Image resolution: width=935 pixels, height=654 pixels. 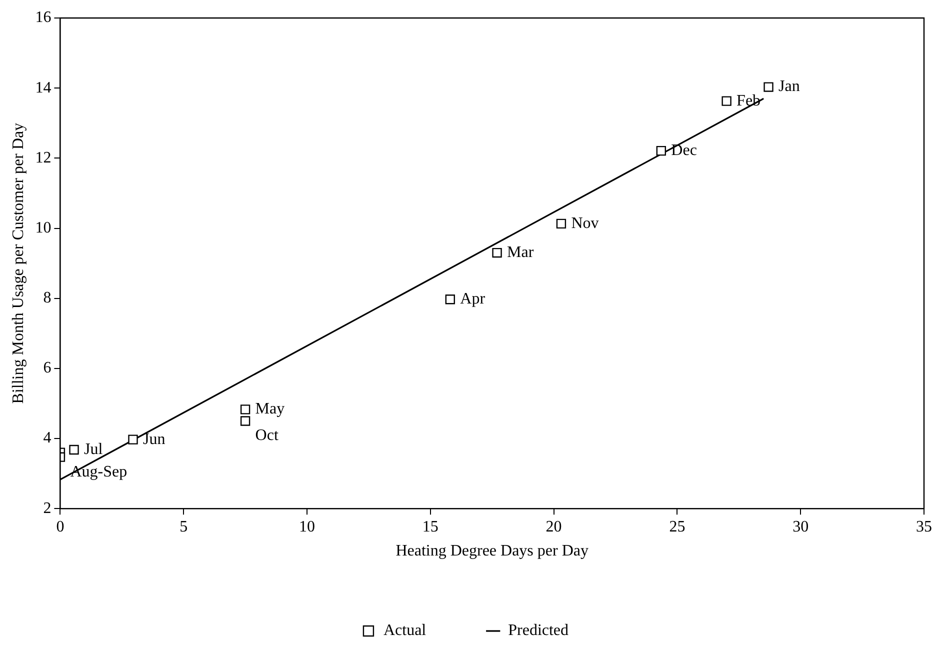 I want to click on x-tick-label: 30, so click(x=800, y=527).